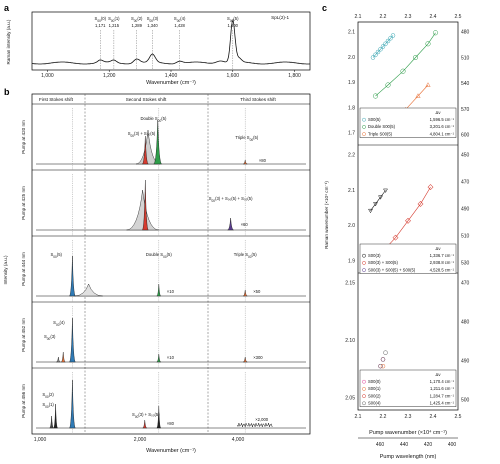 This screenshot has width=500, height=464. What do you see at coordinates (23, 269) in the screenshot?
I see `pump-label: Pump at 444 nm` at bounding box center [23, 269].